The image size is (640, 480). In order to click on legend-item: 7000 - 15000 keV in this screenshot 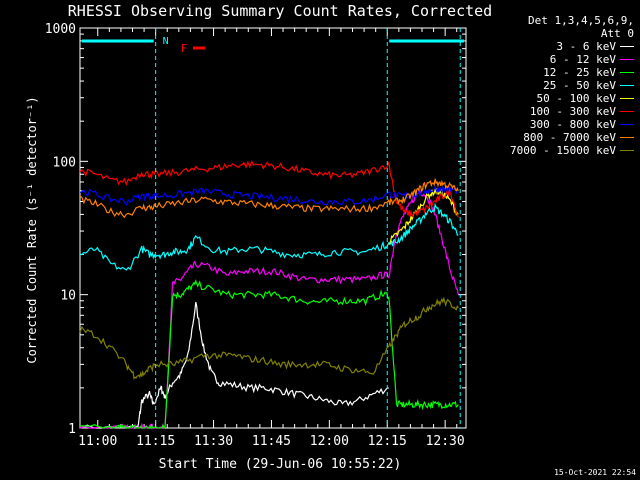, I will do `click(554, 150)`.